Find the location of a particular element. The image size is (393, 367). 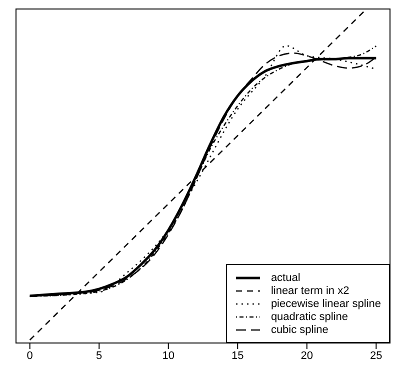

x-tick-label: 5 is located at coordinates (99, 356).